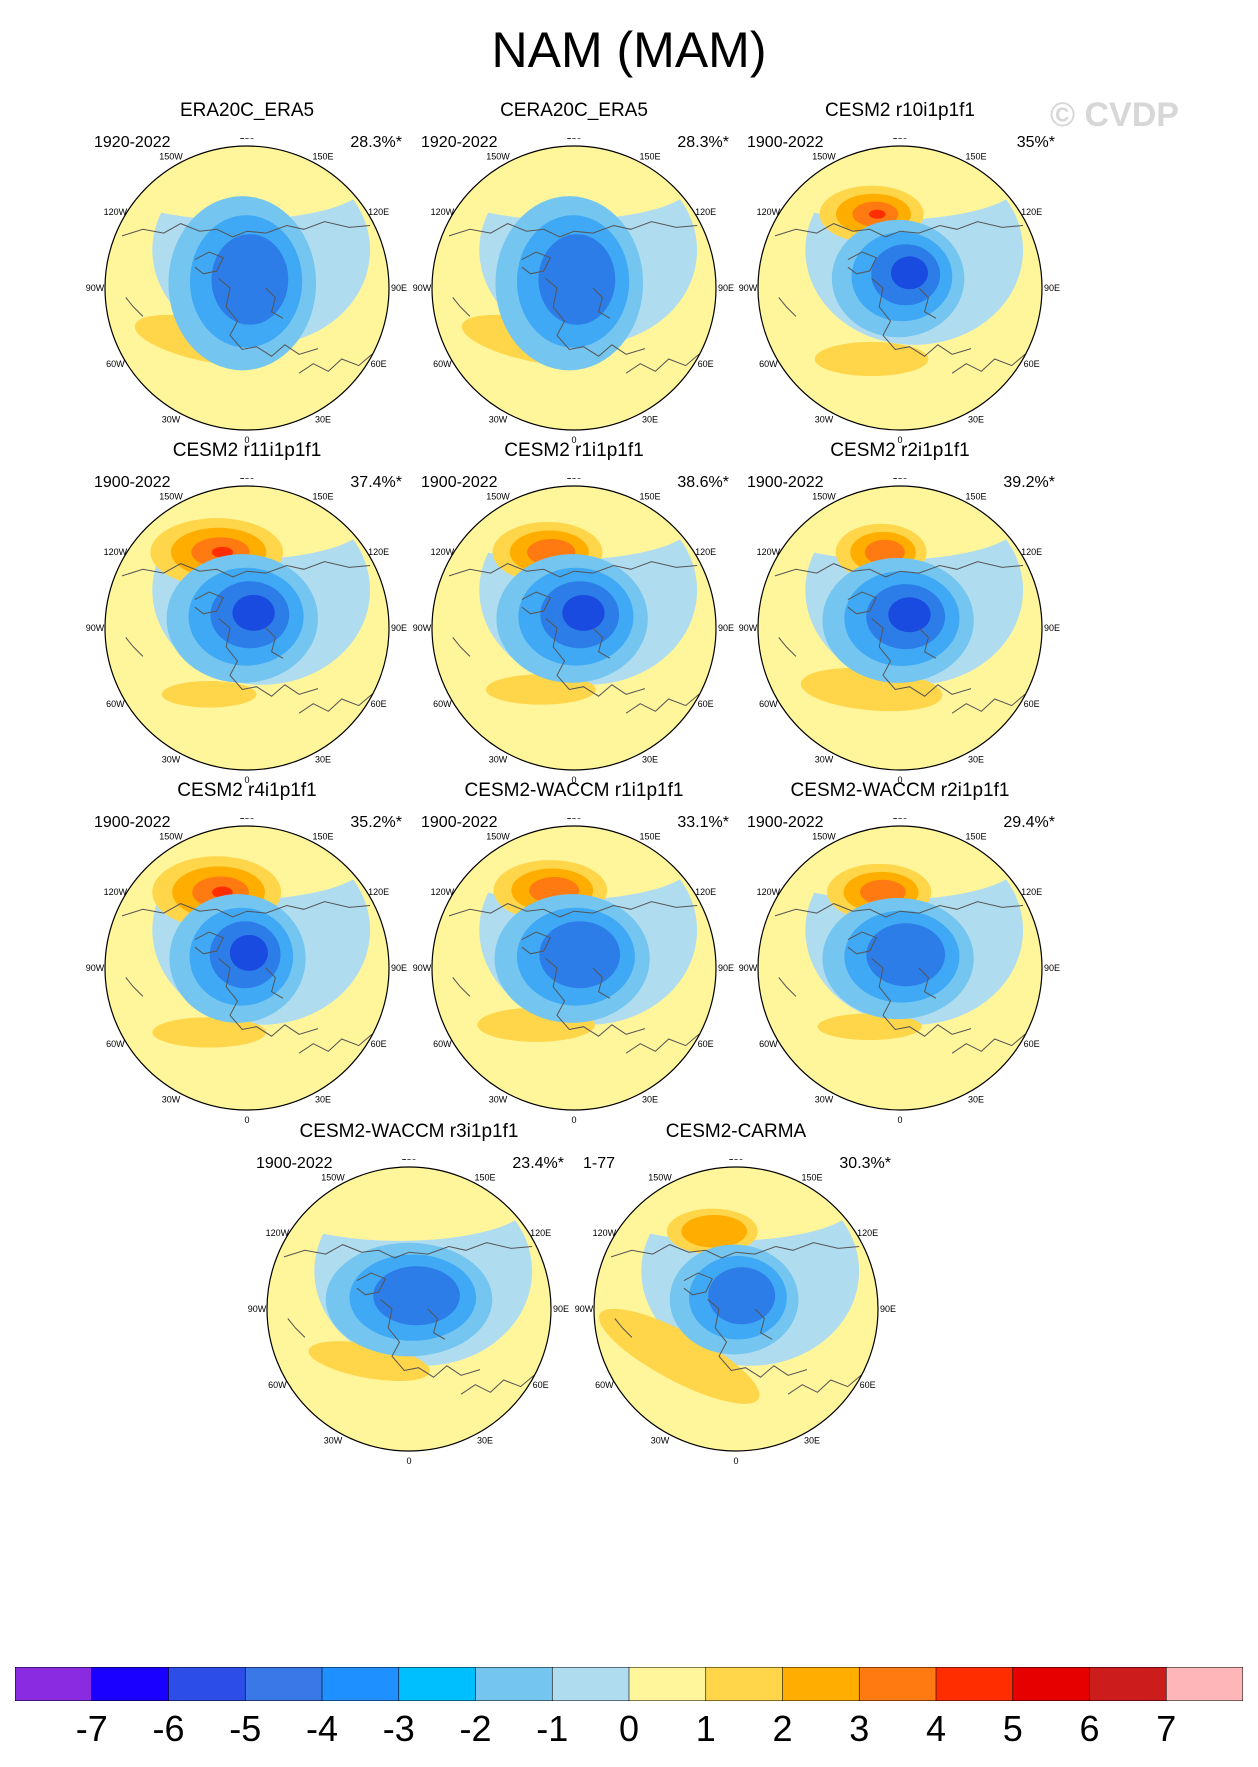 Image resolution: width=1258 pixels, height=1767 pixels. I want to click on panel-variance-percent: 28.3%*, so click(703, 142).